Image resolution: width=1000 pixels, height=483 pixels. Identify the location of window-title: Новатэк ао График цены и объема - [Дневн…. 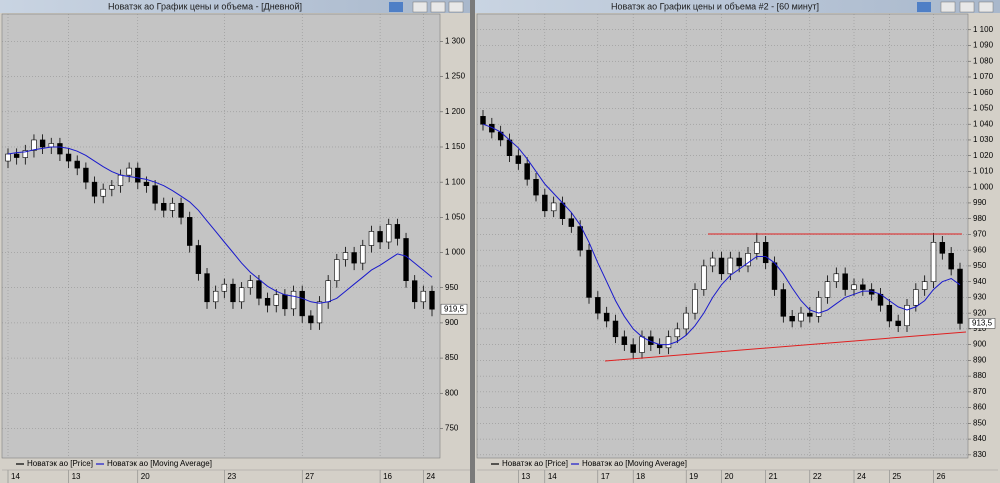
(205, 6).